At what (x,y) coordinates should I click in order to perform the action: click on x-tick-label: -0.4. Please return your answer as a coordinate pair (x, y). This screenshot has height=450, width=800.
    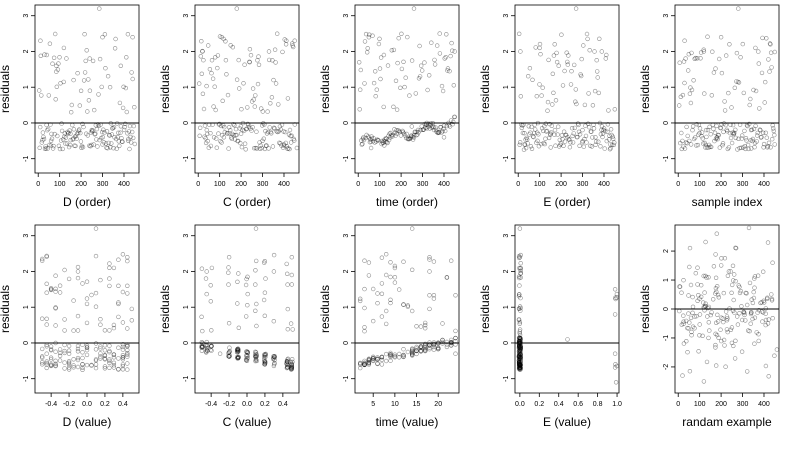
    Looking at the image, I should click on (51, 404).